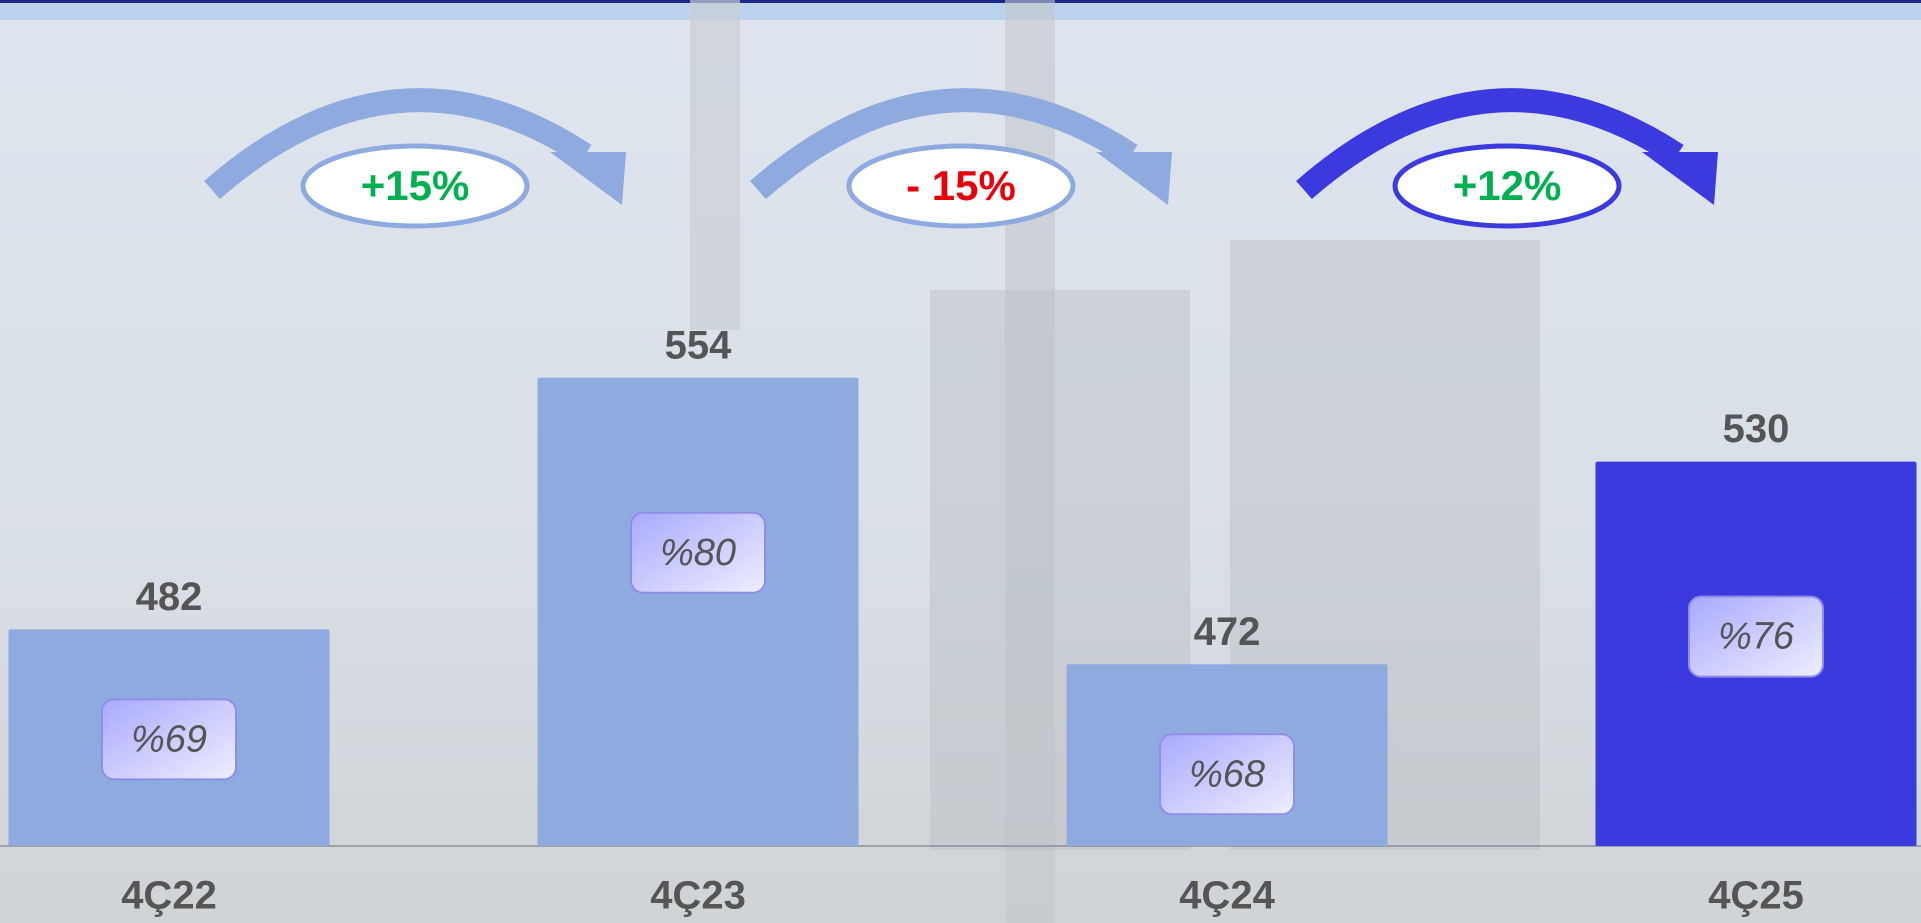 This screenshot has height=923, width=1921. Describe the element at coordinates (169, 896) in the screenshot. I see `x-tick-label: 4Ç22` at that location.